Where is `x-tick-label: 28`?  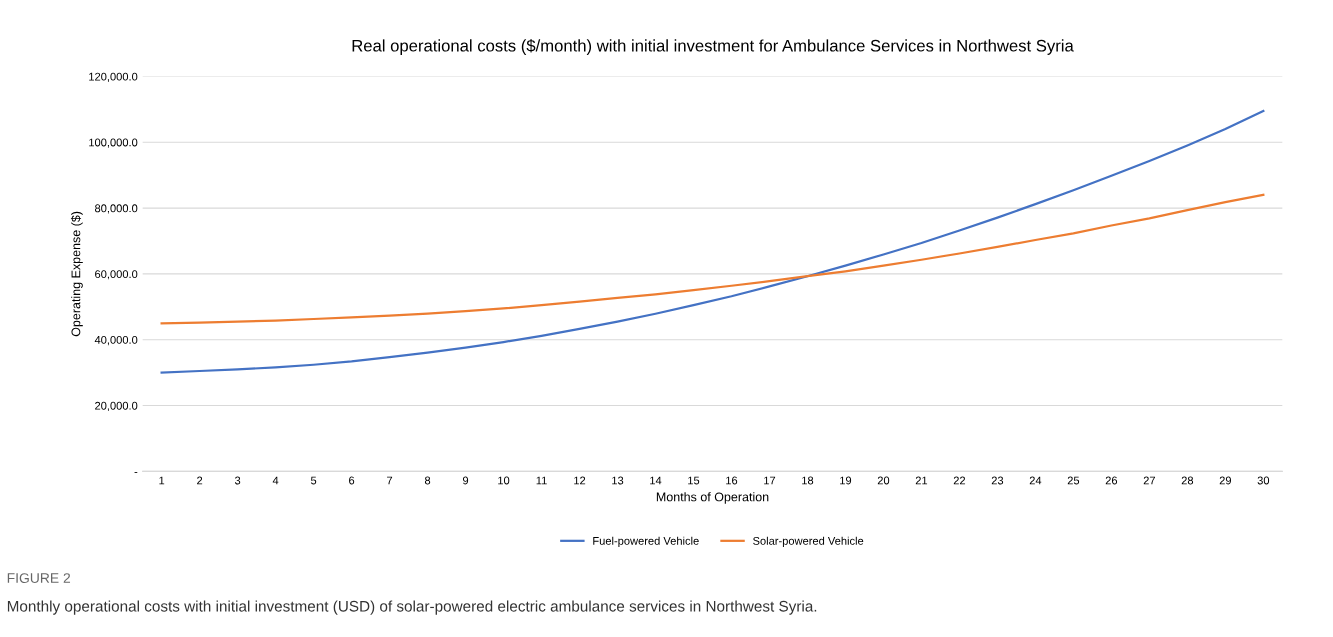 x-tick-label: 28 is located at coordinates (1187, 480).